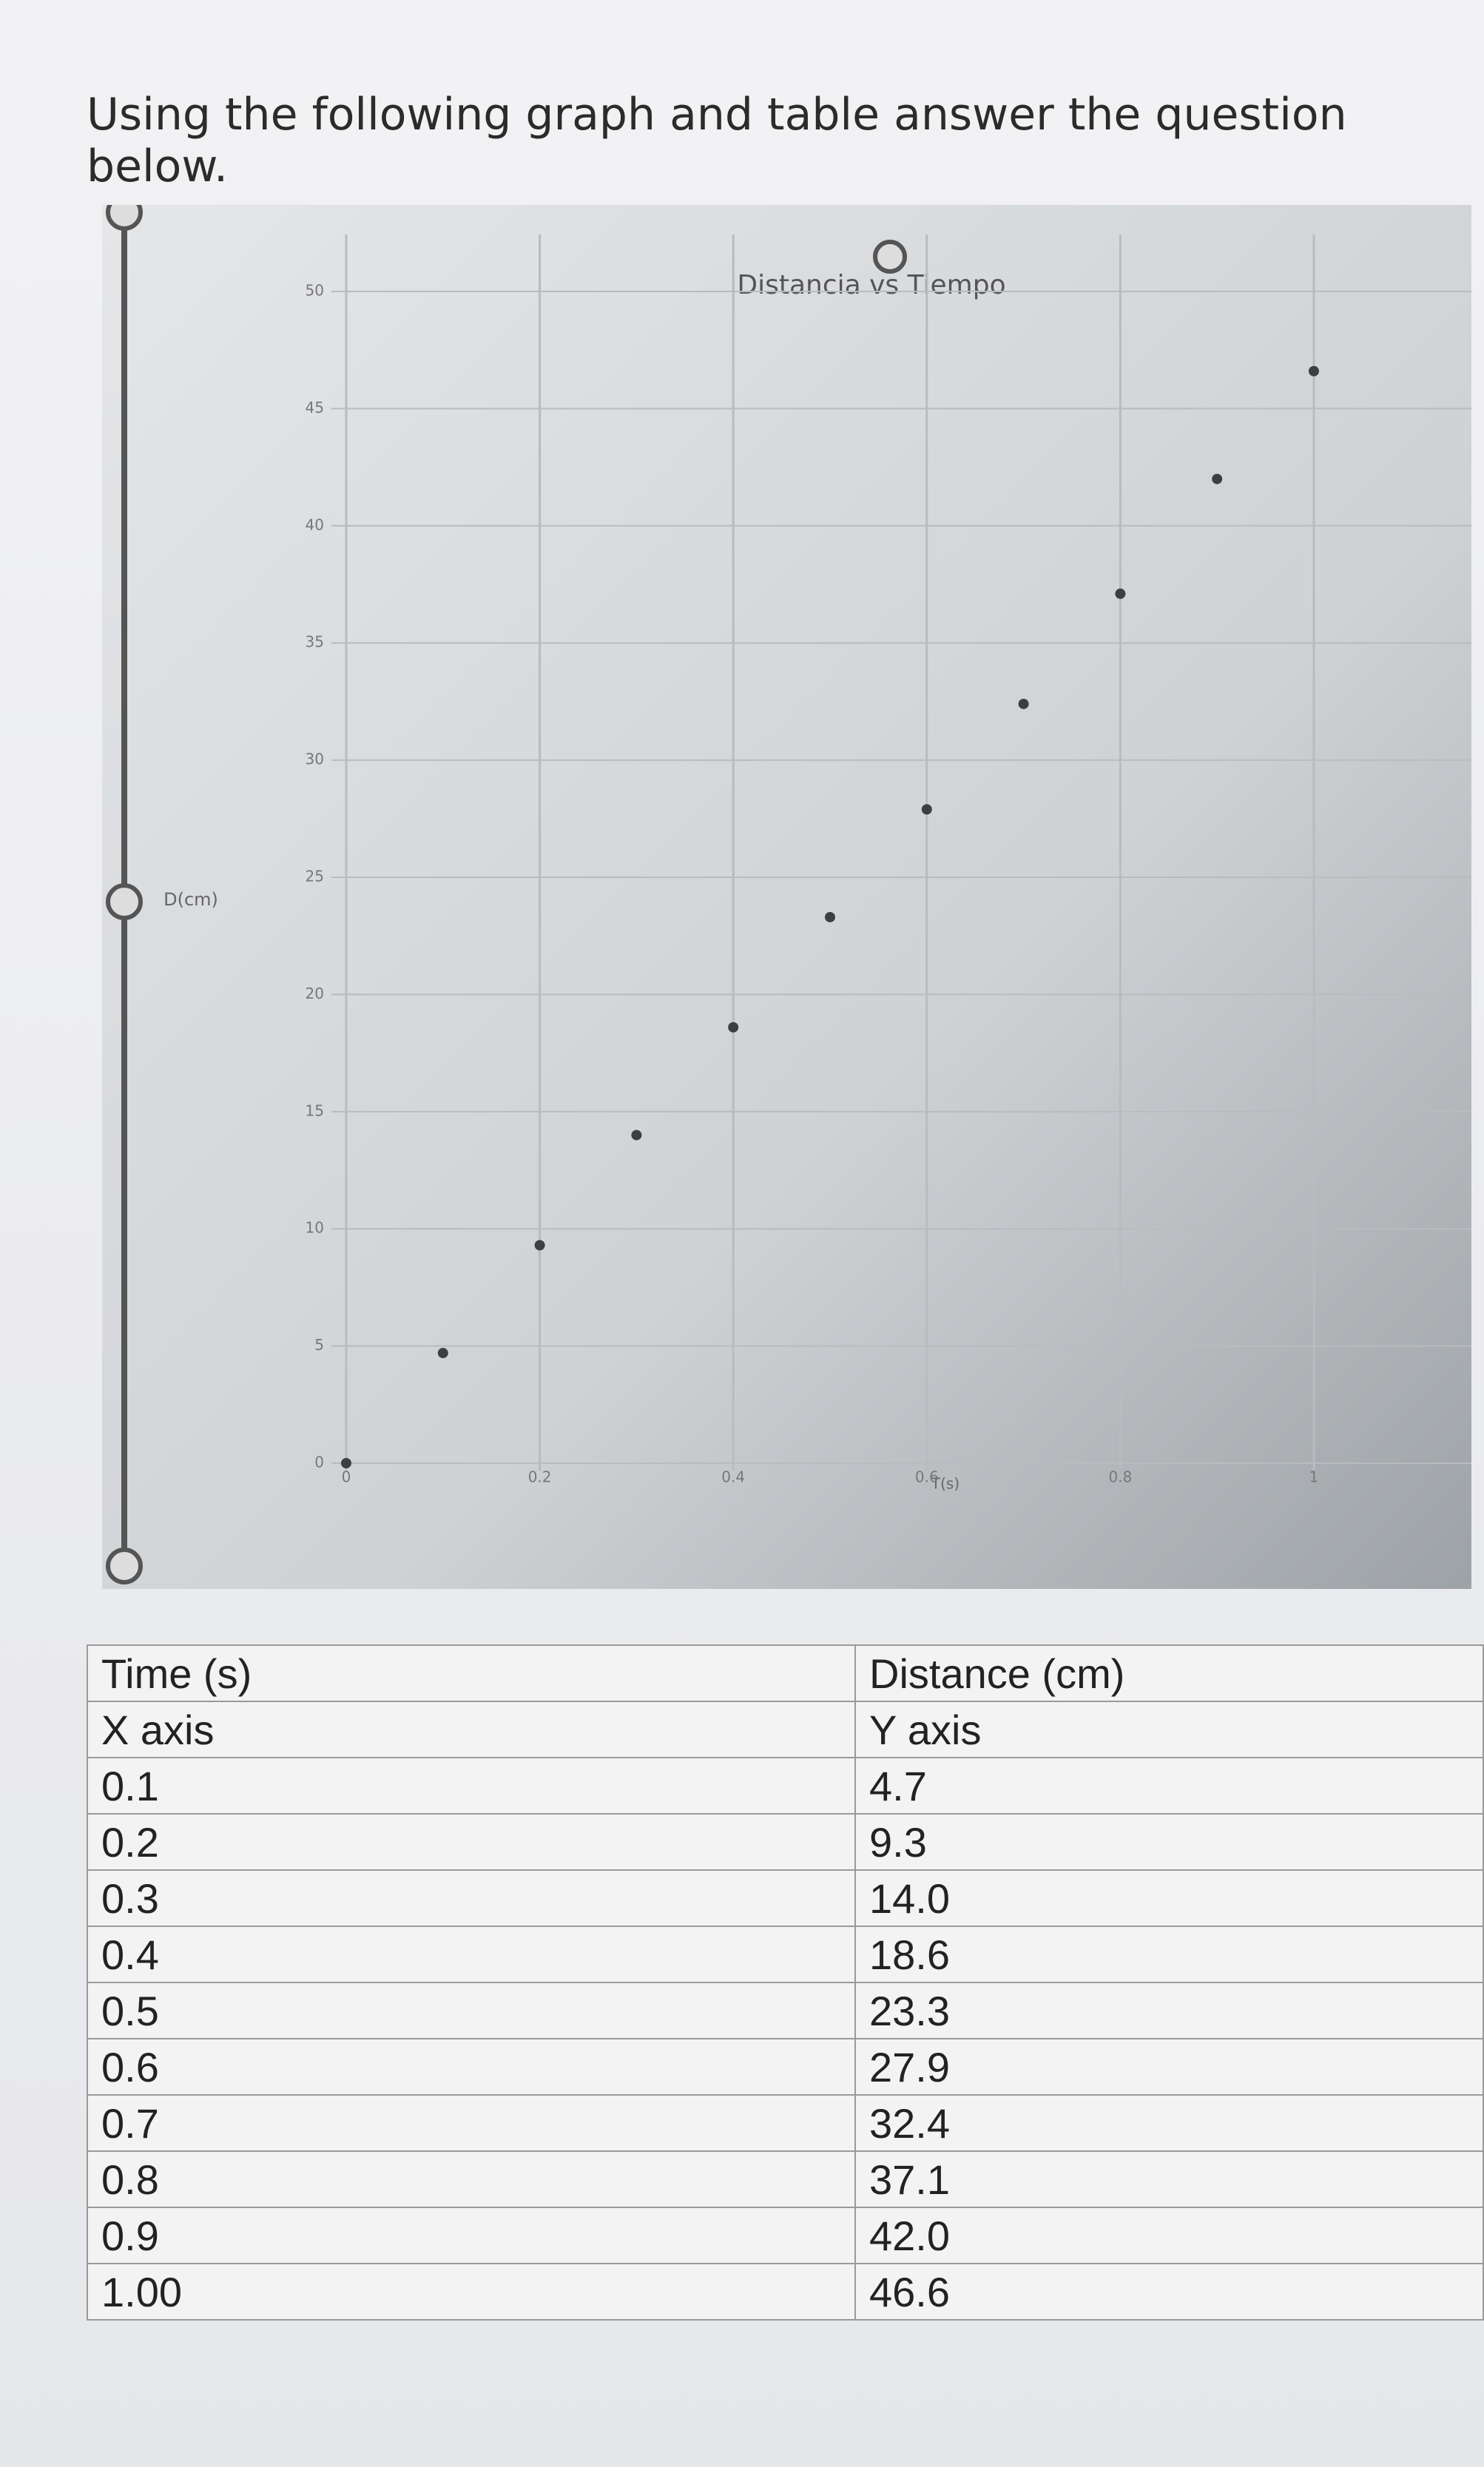  I want to click on table-row: 0.3 14.0, so click(785, 1898).